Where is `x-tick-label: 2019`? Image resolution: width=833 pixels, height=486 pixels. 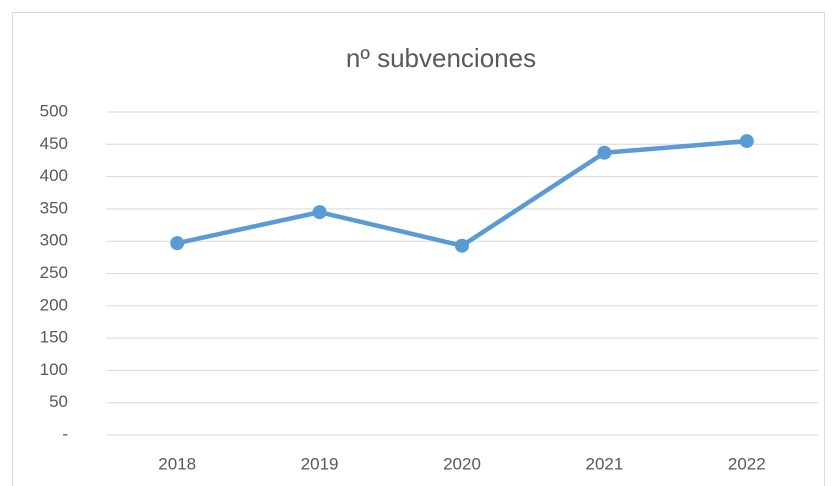
x-tick-label: 2019 is located at coordinates (320, 463).